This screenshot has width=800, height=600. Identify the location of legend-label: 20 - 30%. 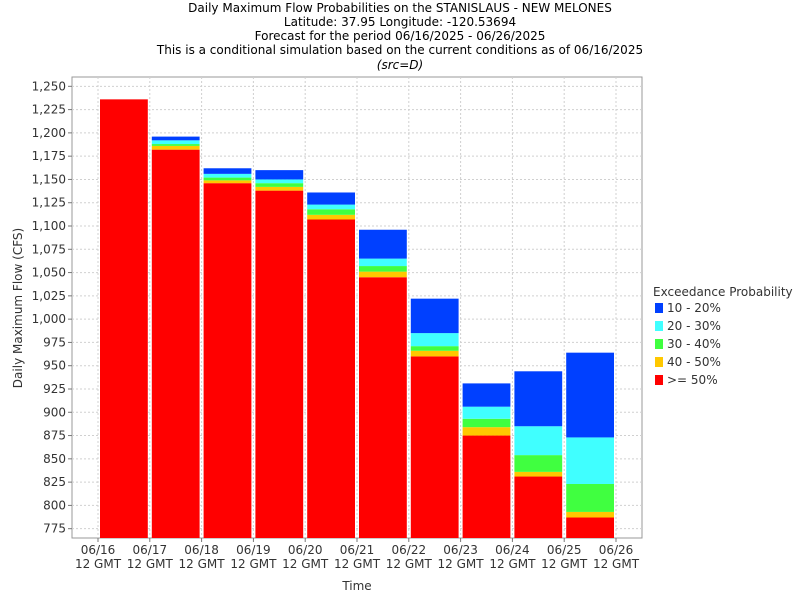
(694, 326).